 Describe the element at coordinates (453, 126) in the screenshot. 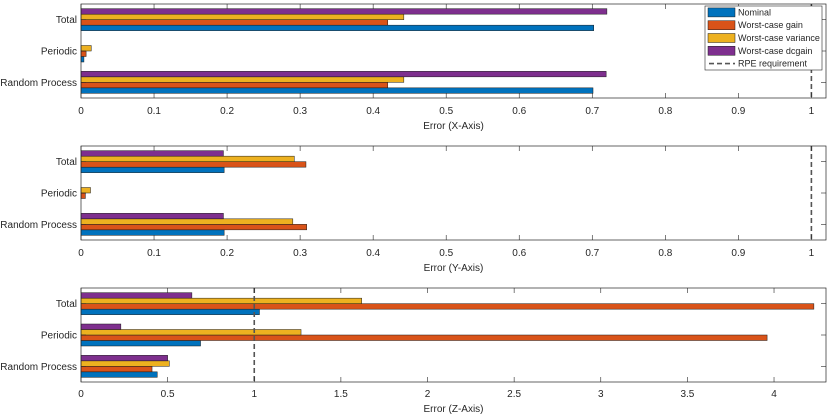

I see `x-axis-title: Error (X-Axis)` at that location.